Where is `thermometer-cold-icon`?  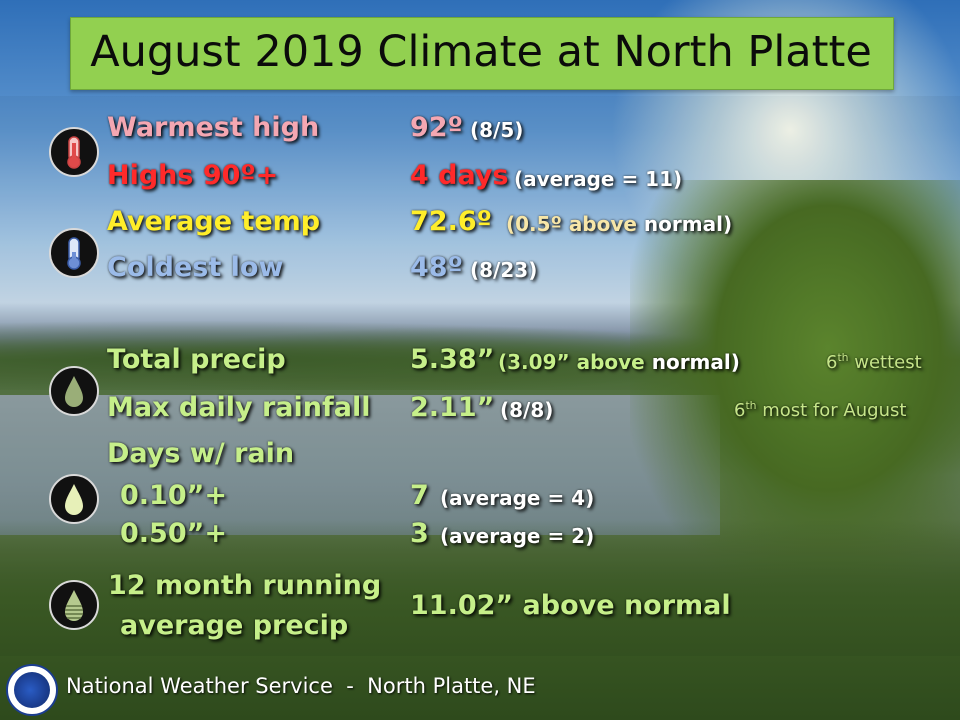 thermometer-cold-icon is located at coordinates (74, 253).